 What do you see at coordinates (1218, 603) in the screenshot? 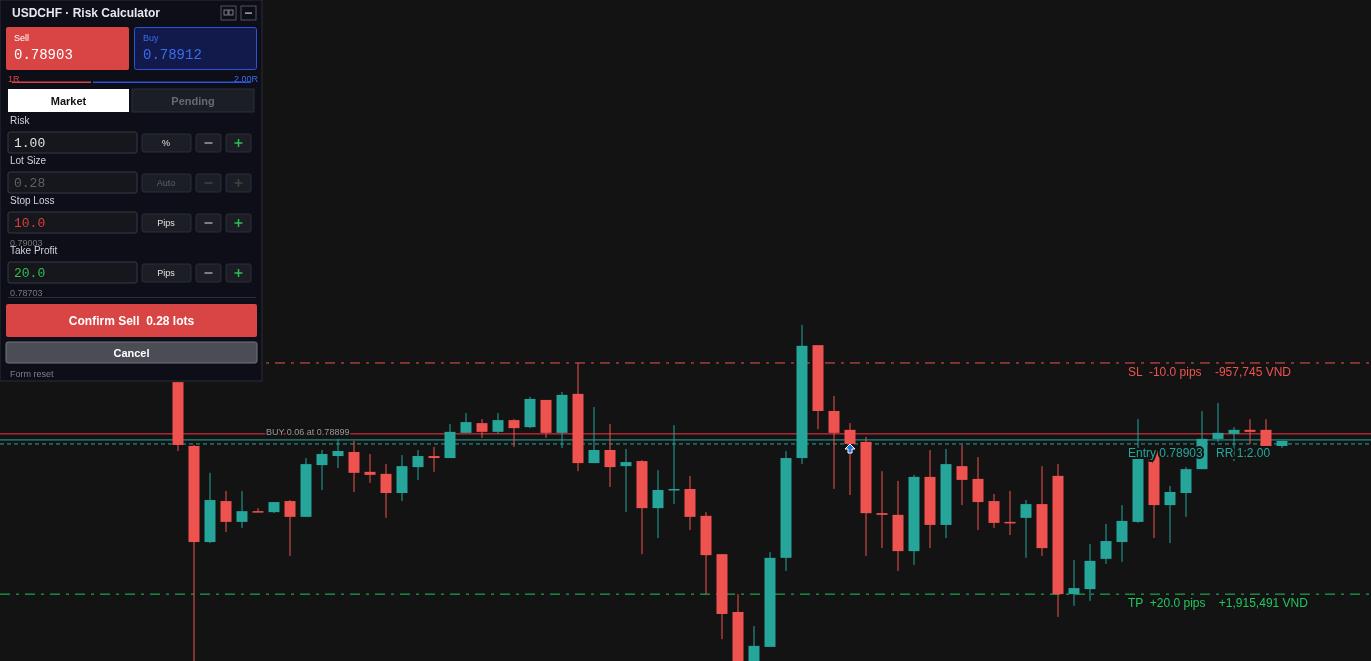
I see `ref-line-label: TP +20.0 pips +1,915,491 VND` at bounding box center [1218, 603].